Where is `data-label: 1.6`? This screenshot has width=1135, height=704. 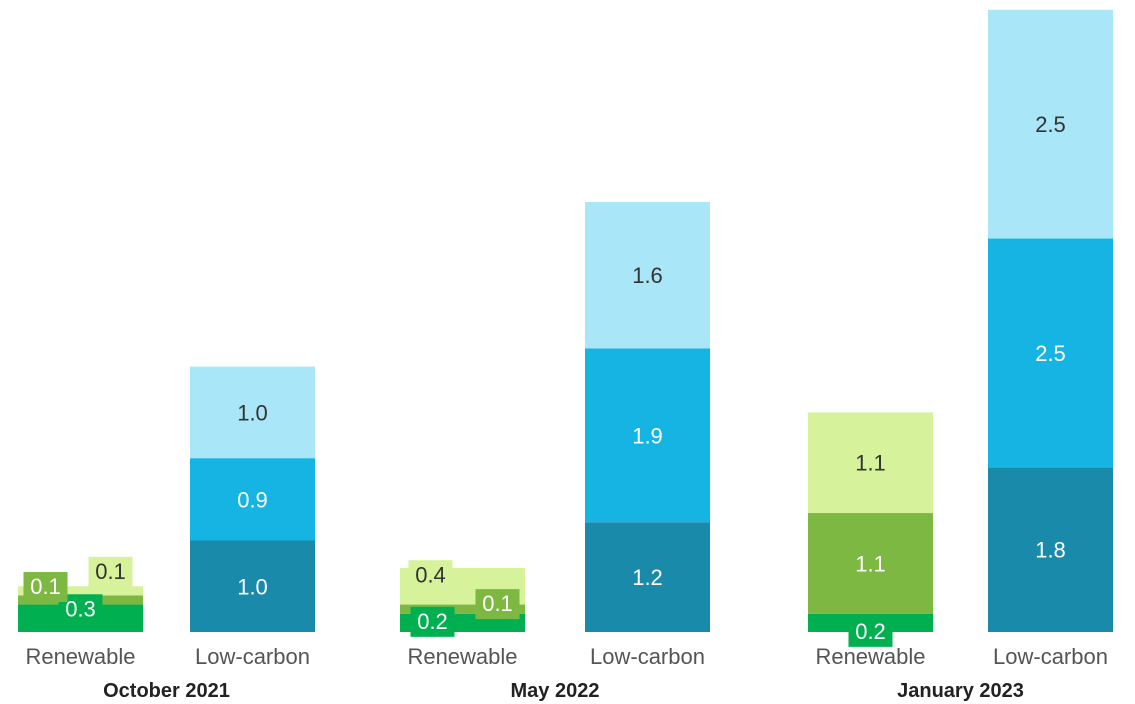
data-label: 1.6 is located at coordinates (647, 275).